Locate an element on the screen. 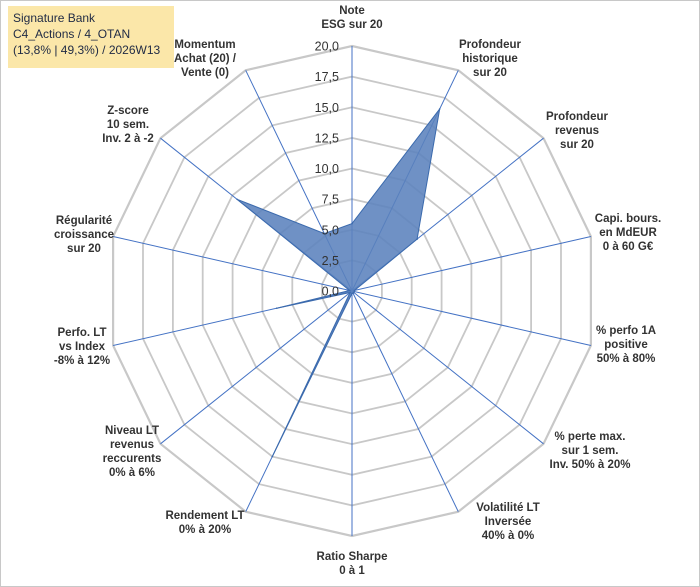  tick-label: 20,0 is located at coordinates (327, 47).